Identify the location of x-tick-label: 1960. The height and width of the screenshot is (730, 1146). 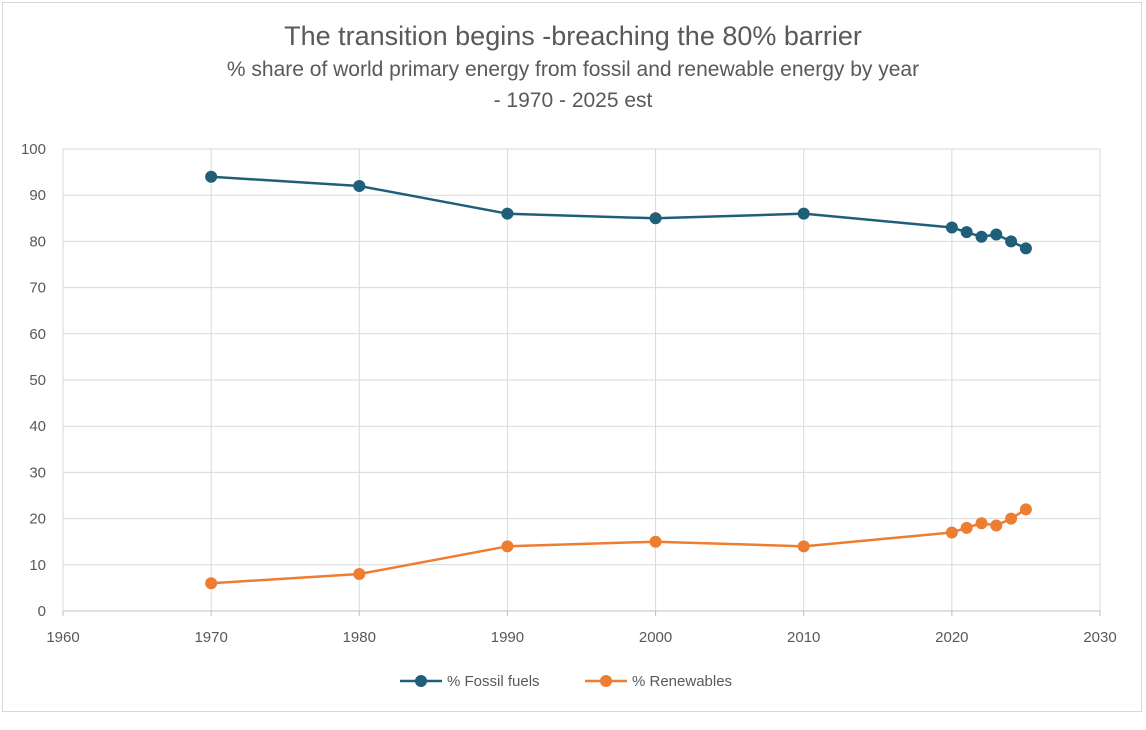
(62, 637).